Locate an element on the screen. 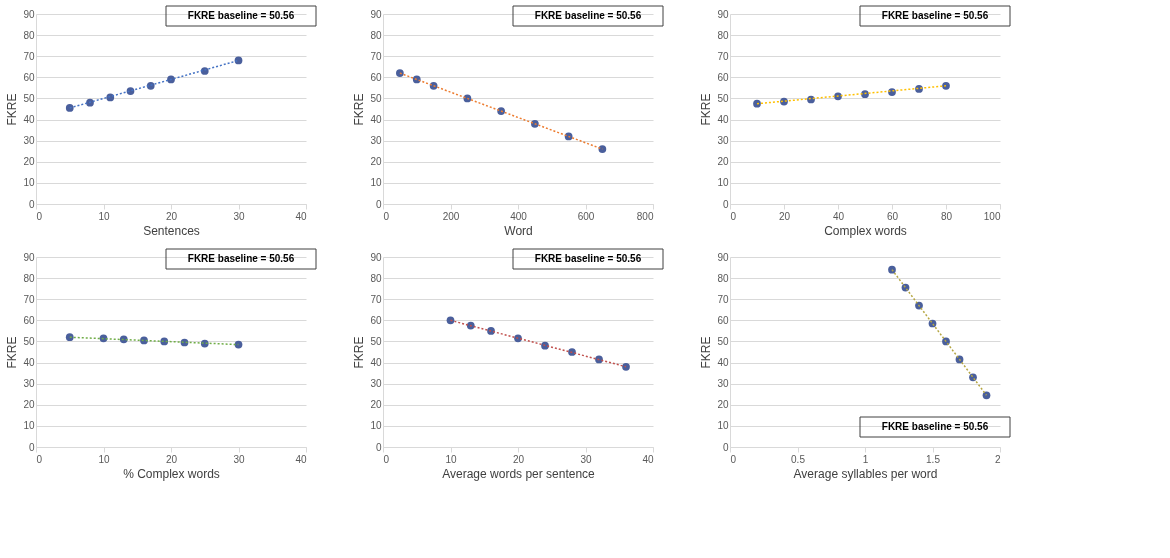 The image size is (1170, 558). x-axis-title: Sentences is located at coordinates (171, 230).